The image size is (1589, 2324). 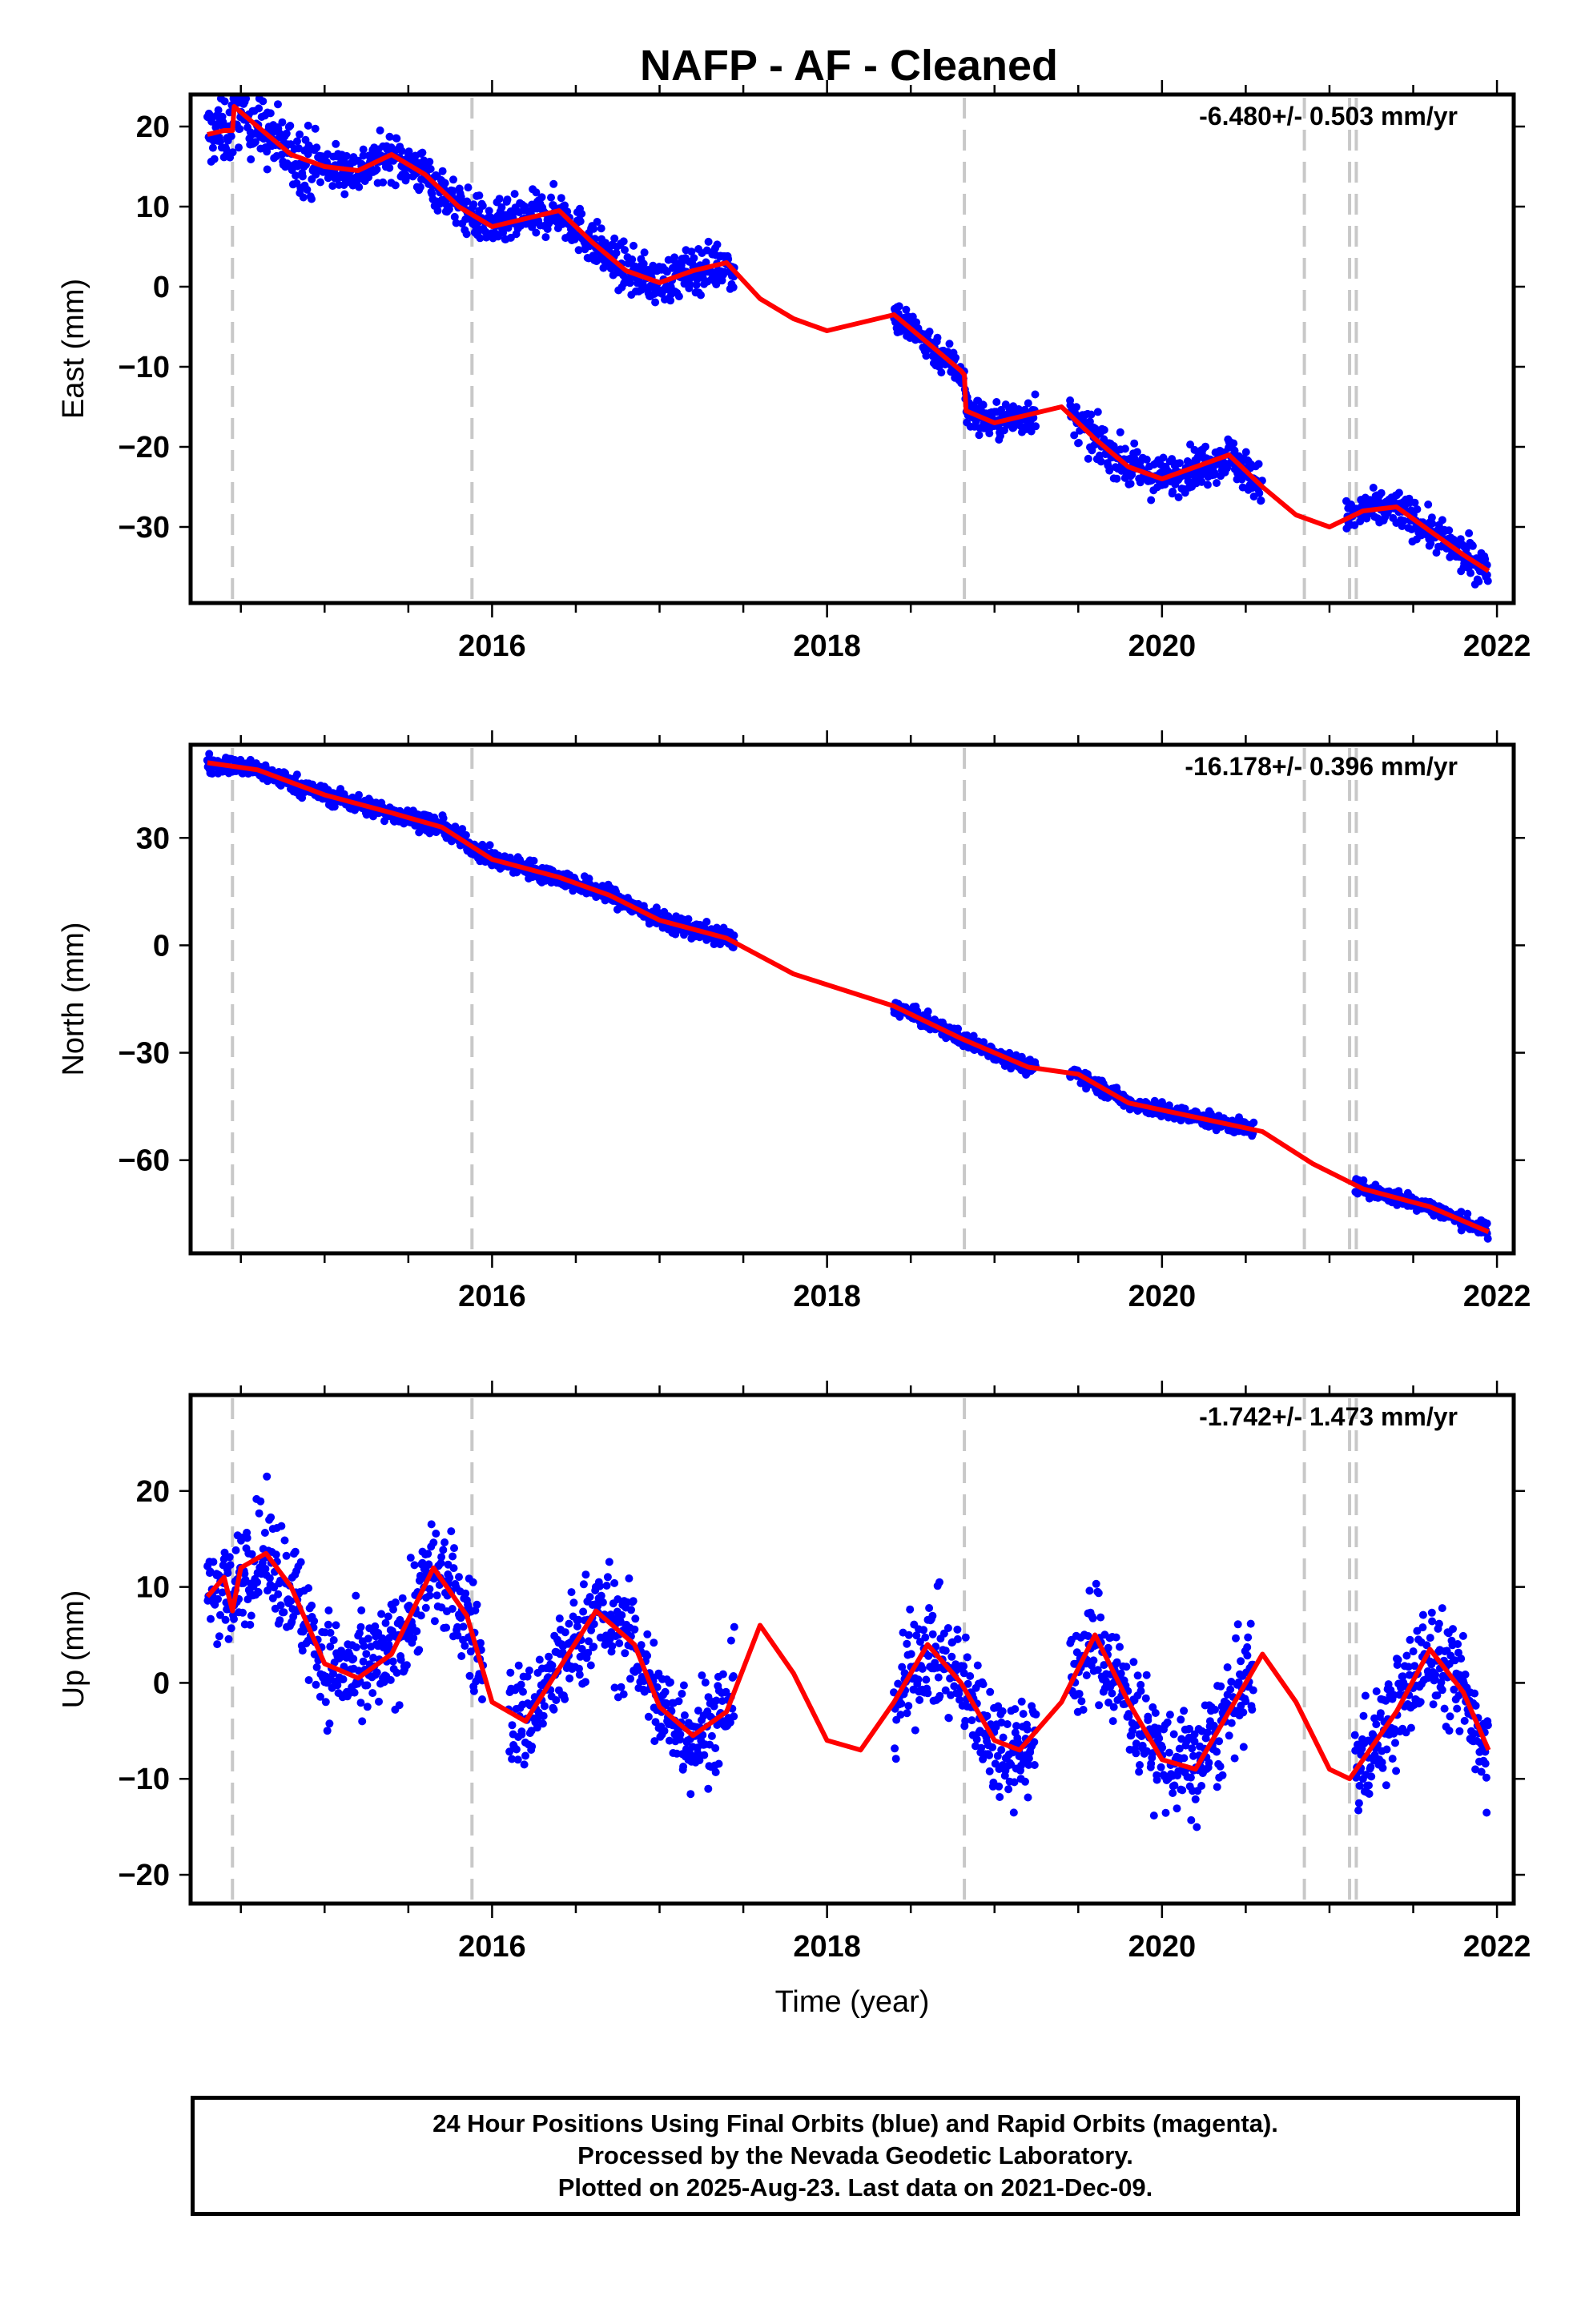 I want to click on up-data-points, so click(x=847, y=1651).